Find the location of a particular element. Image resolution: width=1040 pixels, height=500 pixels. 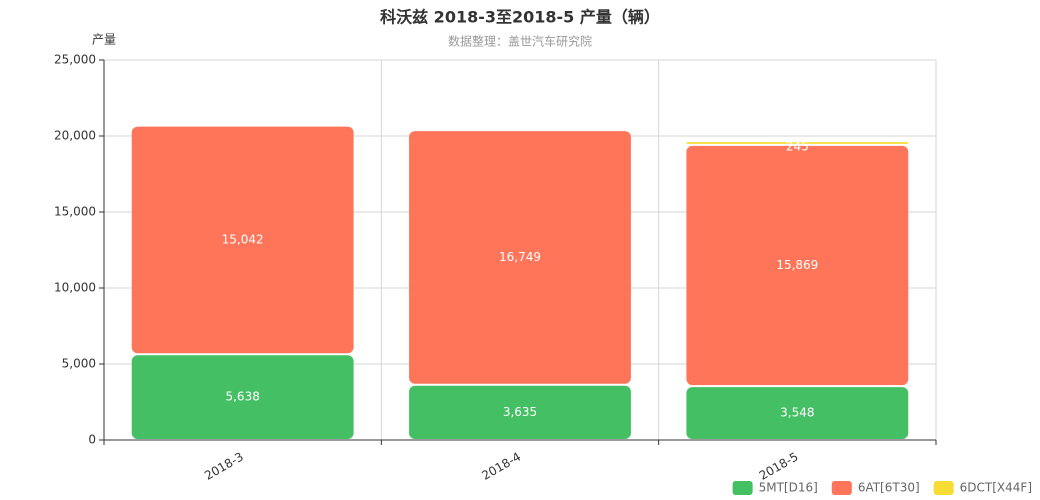

legend-label: 6DCT[X44F] is located at coordinates (996, 488).